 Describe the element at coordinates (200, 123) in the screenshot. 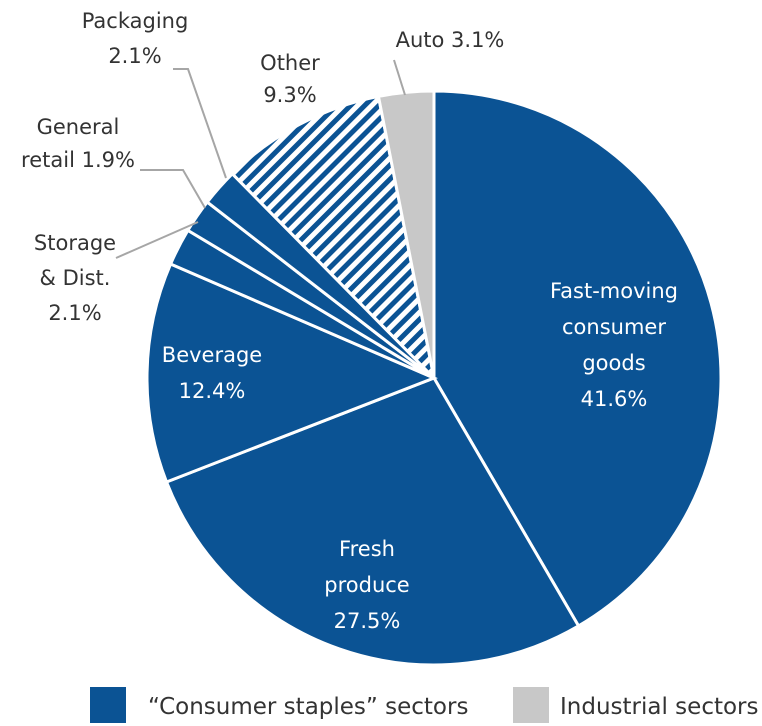

I see `leader-line-packaging` at that location.